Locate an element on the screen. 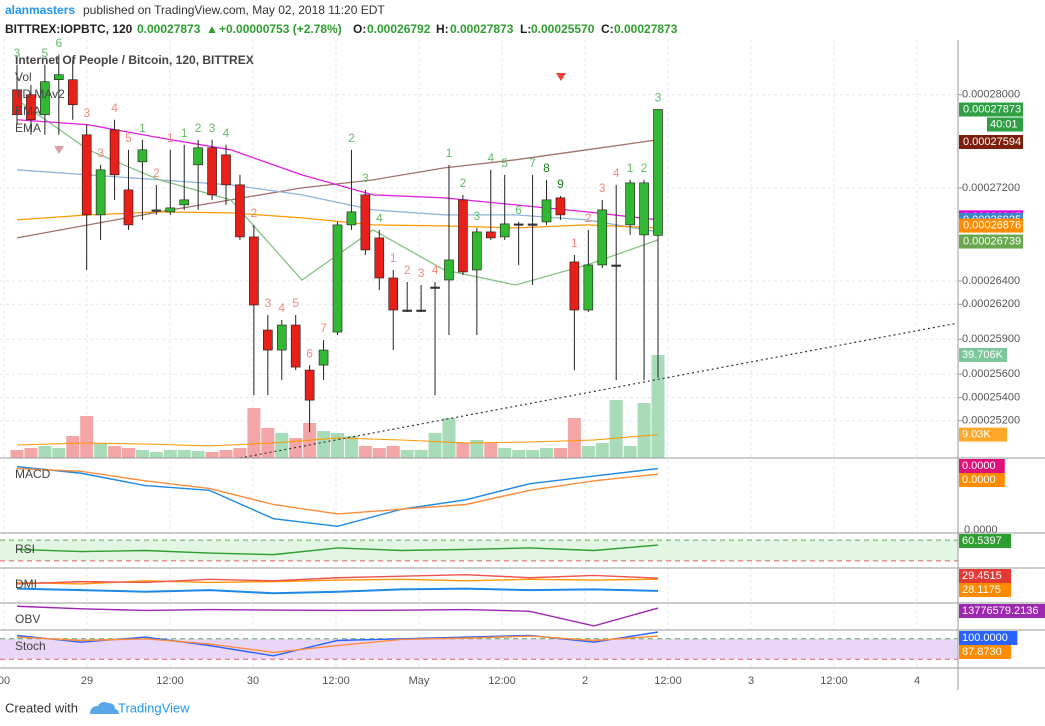 The height and width of the screenshot is (726, 1045). volume-label-box is located at coordinates (983, 355).